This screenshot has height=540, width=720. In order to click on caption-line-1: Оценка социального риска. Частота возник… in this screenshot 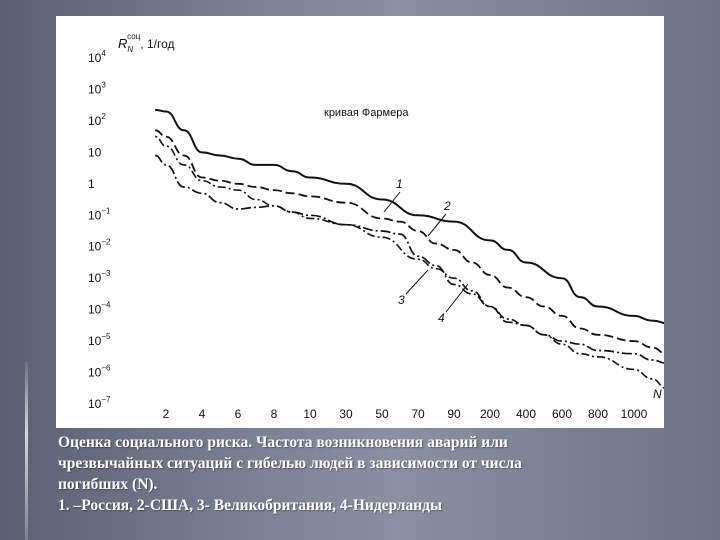, I will do `click(283, 442)`.